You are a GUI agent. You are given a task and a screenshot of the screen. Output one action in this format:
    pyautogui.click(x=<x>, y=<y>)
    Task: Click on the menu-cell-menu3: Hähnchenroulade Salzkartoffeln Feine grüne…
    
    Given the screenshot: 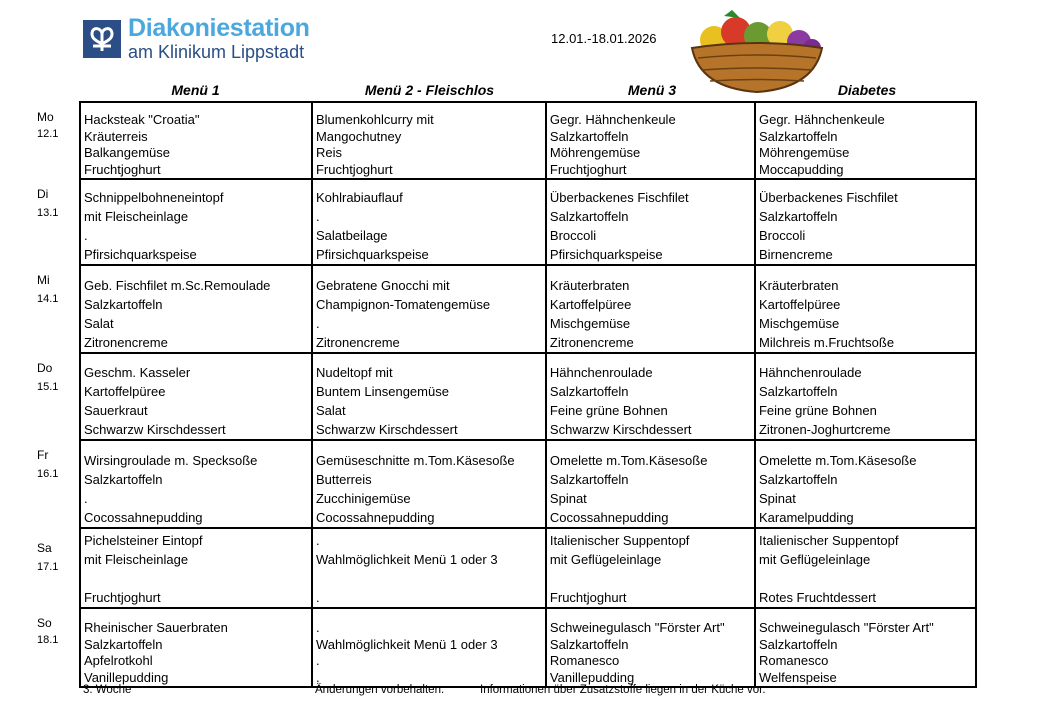 What is the action you would take?
    pyautogui.click(x=651, y=396)
    